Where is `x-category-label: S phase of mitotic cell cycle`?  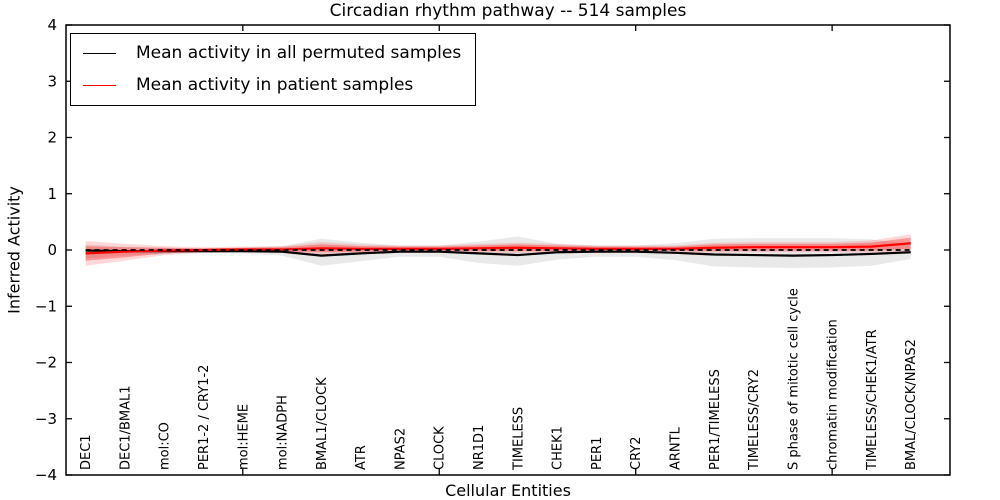
x-category-label: S phase of mitotic cell cycle is located at coordinates (793, 379).